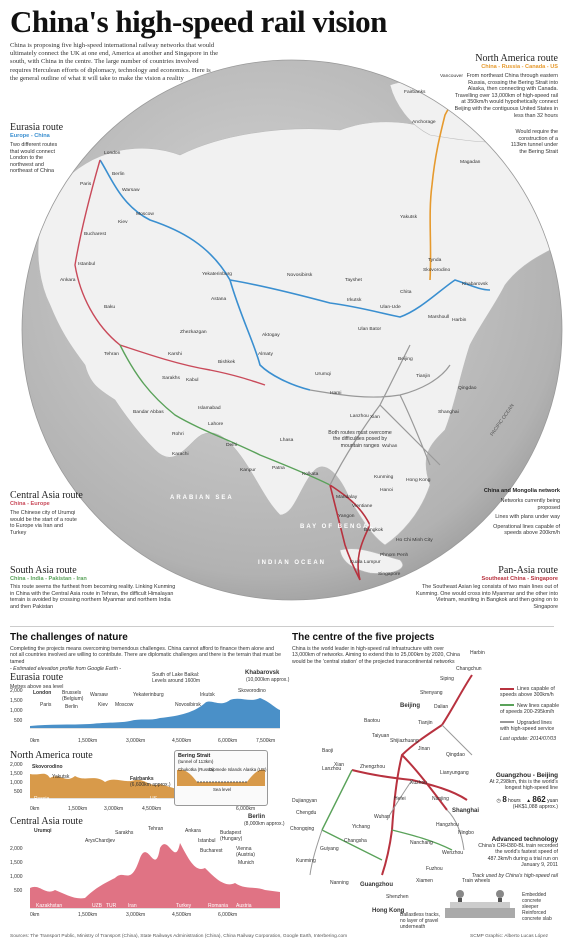  Describe the element at coordinates (374, 530) in the screenshot. I see `map-label: Bangkok` at that location.